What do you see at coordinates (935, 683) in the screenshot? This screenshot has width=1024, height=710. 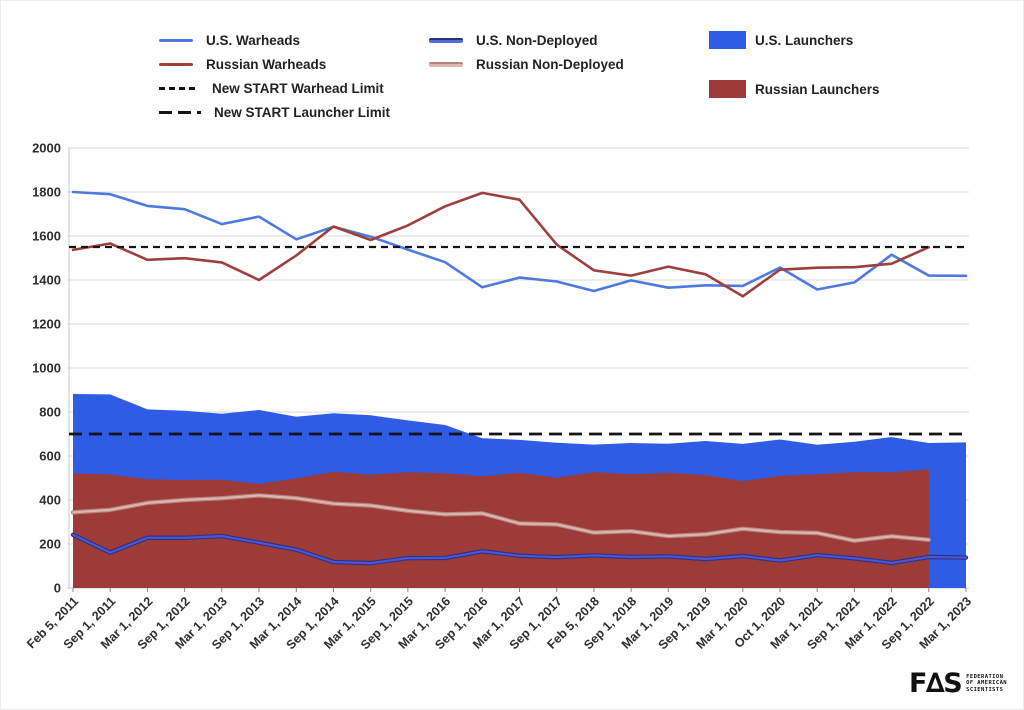 I see `fas-logo-wordmark: F∆S` at bounding box center [935, 683].